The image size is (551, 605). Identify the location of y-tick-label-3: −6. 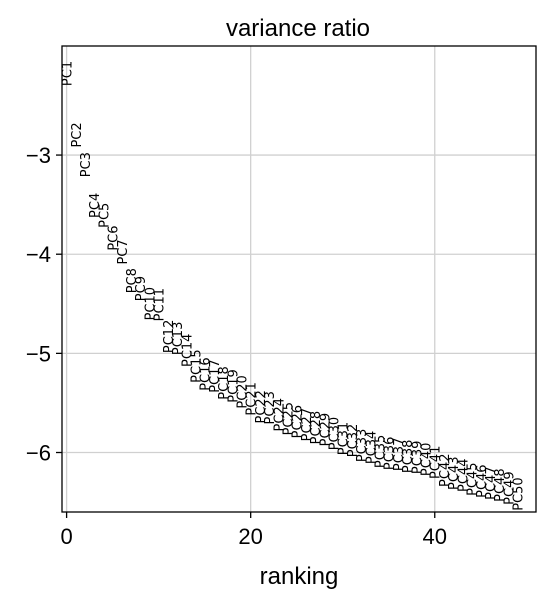
(38, 453).